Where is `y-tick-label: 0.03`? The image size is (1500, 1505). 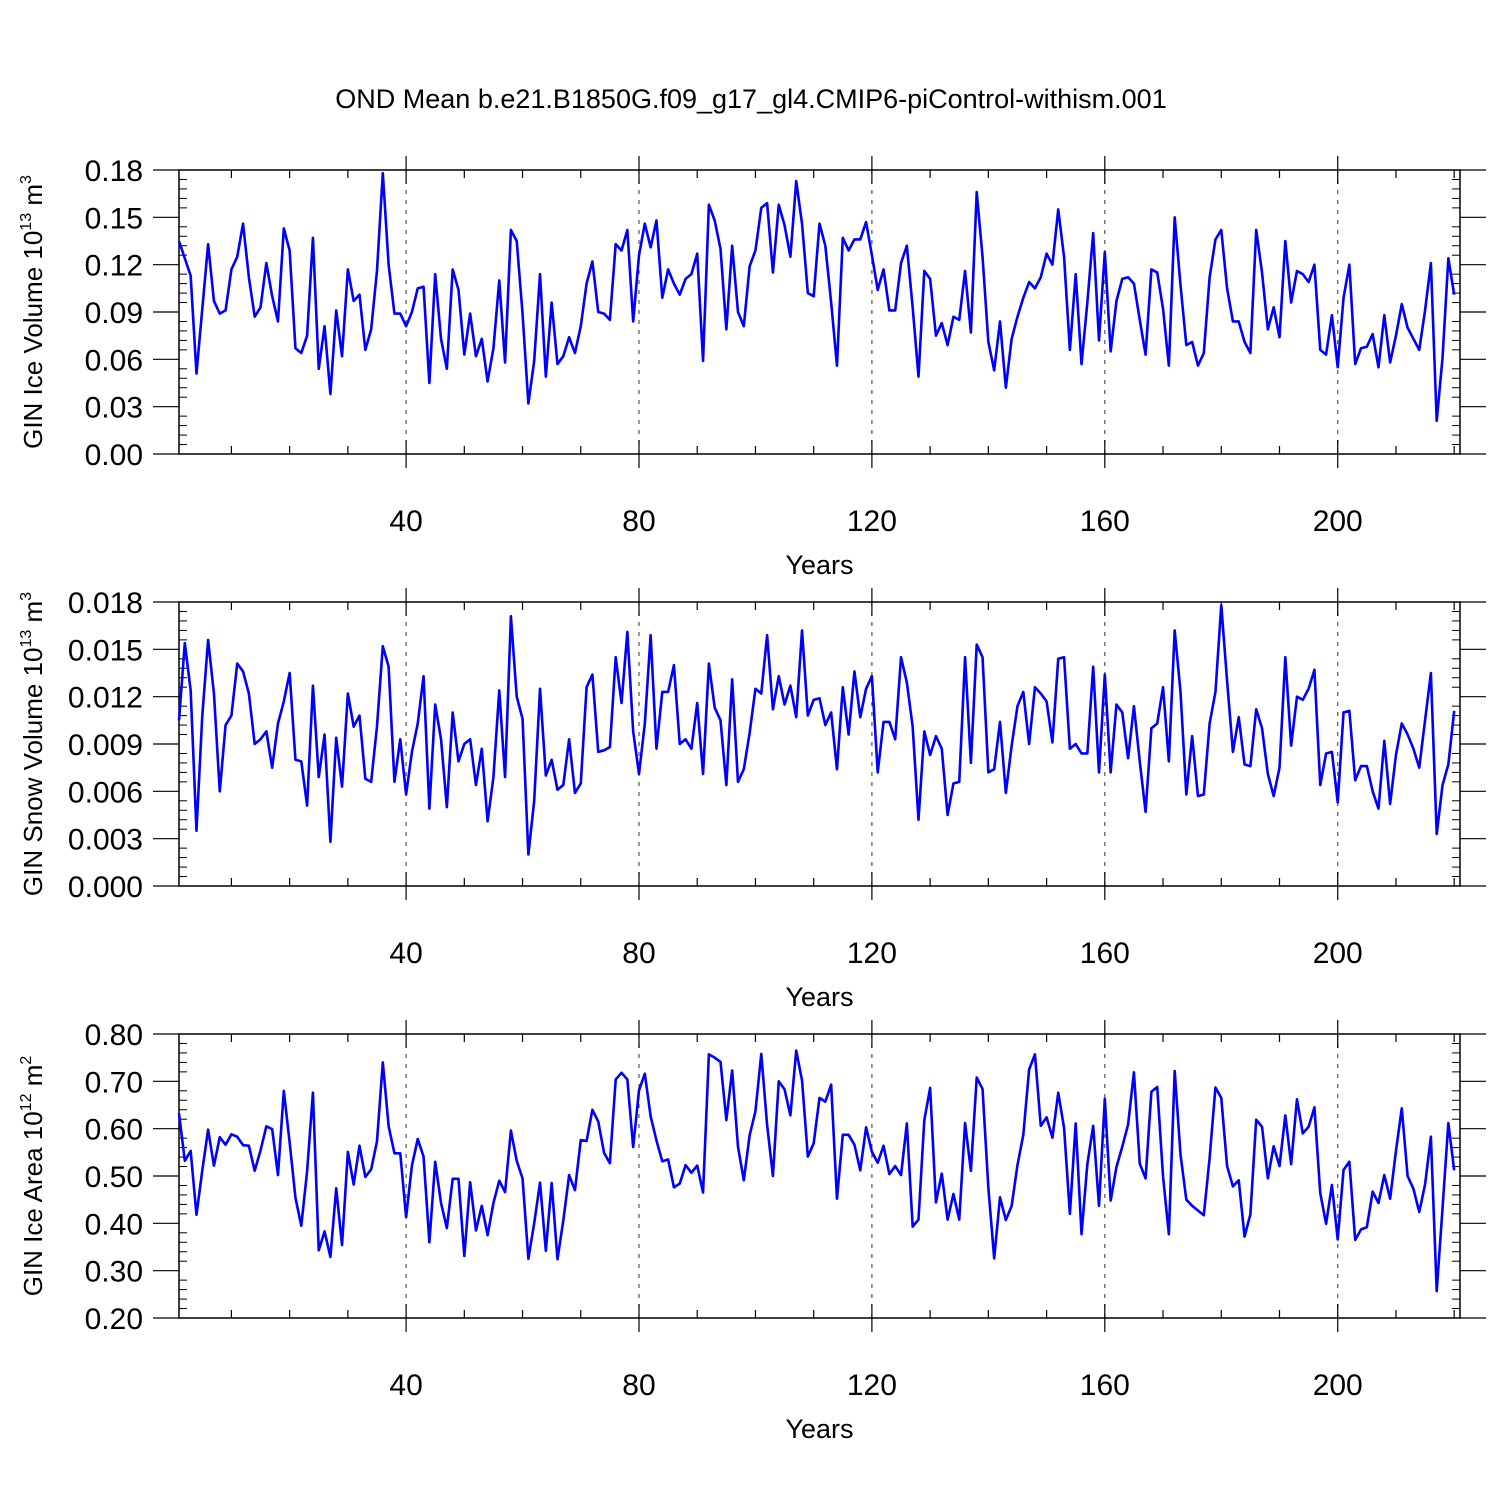 y-tick-label: 0.03 is located at coordinates (114, 408).